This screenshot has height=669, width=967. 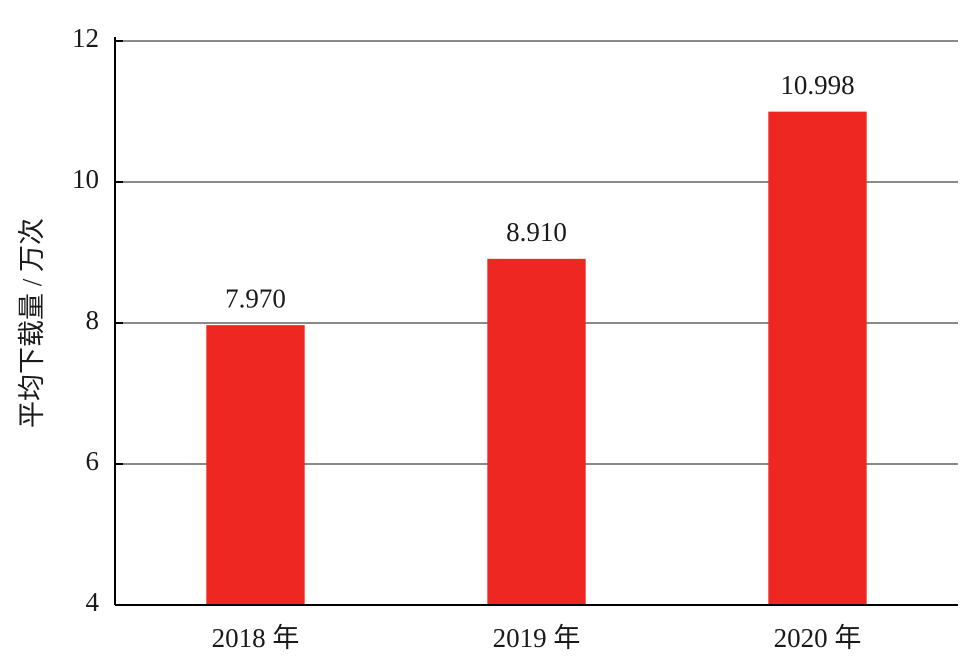 What do you see at coordinates (93, 602) in the screenshot?
I see `y-tick-label: 4` at bounding box center [93, 602].